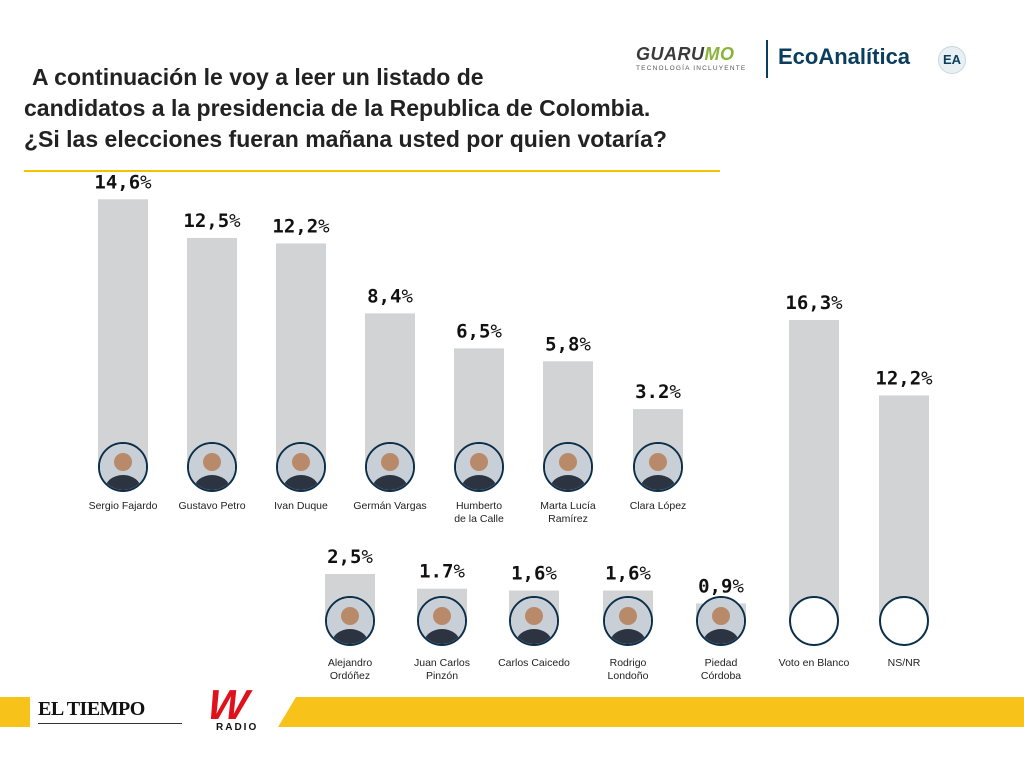 Image resolution: width=1024 pixels, height=768 pixels. Describe the element at coordinates (628, 636) in the screenshot. I see `portrait-body-rodrigo-londono` at that location.